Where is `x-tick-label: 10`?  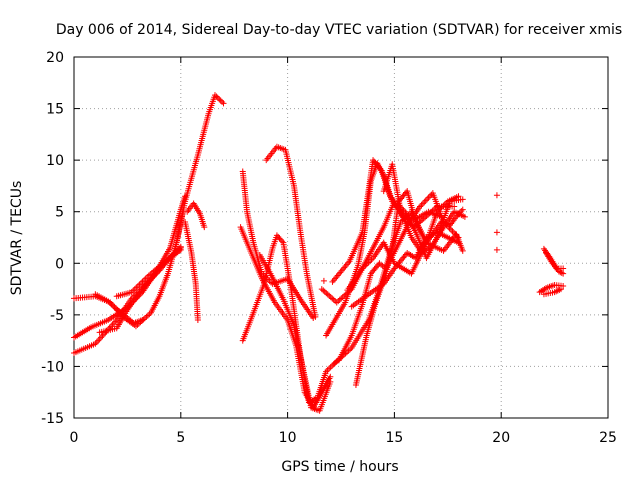
x-tick-label: 10 is located at coordinates (288, 438).